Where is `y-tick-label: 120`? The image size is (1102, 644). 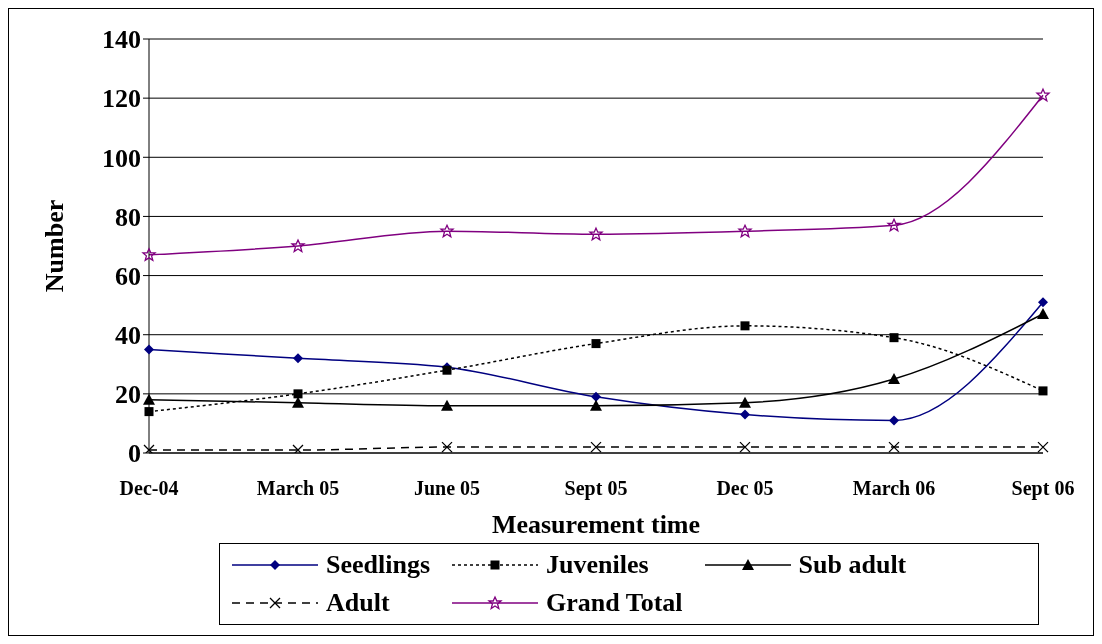
y-tick-label: 120 is located at coordinates (121, 99).